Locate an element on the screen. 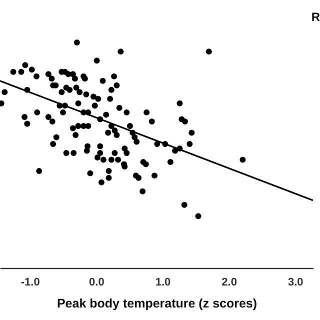  x-tick-label: 0.0 is located at coordinates (96, 282).